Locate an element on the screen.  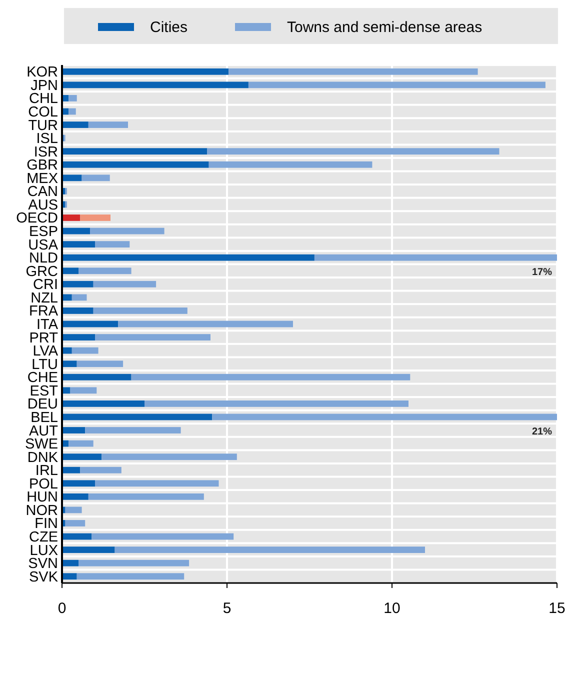
y-tick-label: AUT is located at coordinates (43, 431).